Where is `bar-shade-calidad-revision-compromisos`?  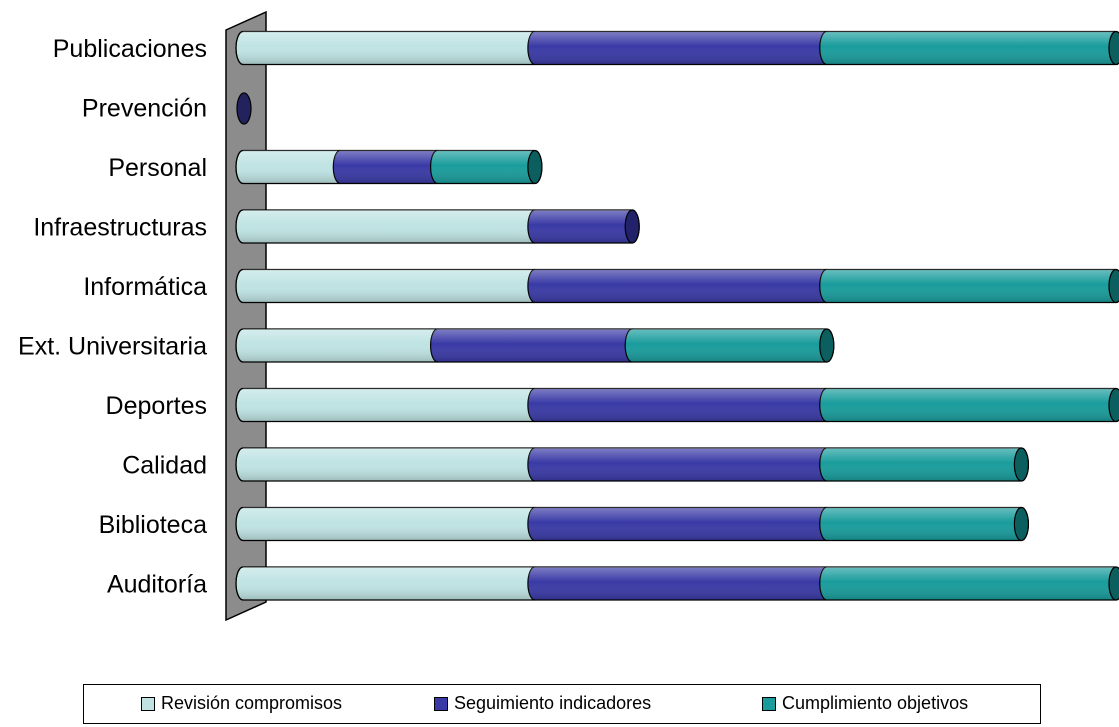 bar-shade-calidad-revision-compromisos is located at coordinates (389, 464).